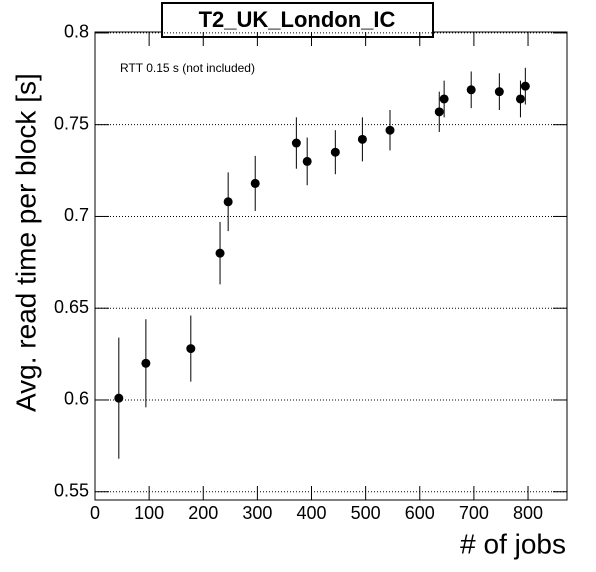  Describe the element at coordinates (366, 513) in the screenshot. I see `x-tick-label: 500` at that location.